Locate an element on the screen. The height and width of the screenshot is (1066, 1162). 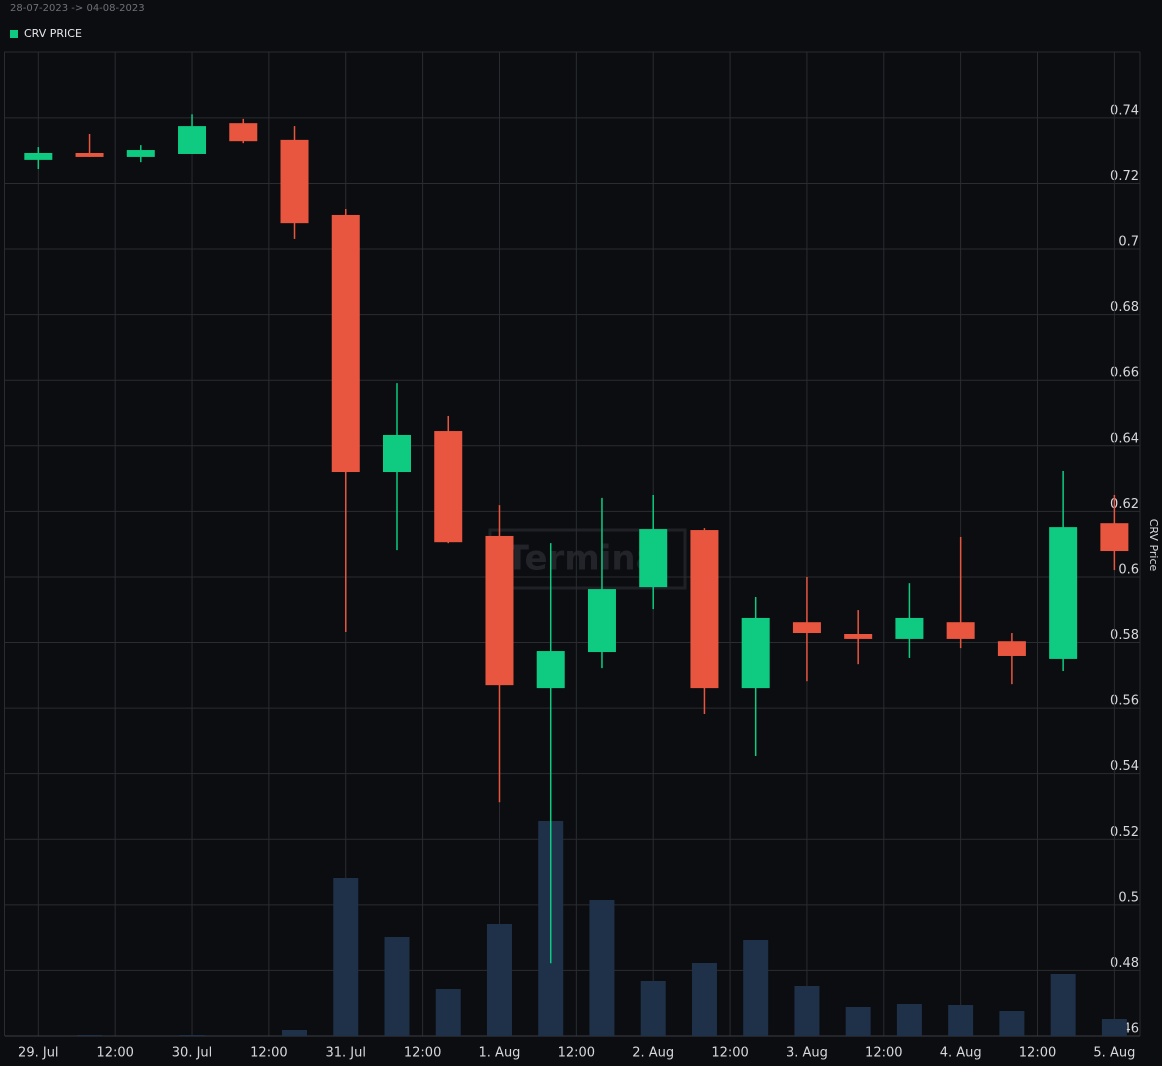
legend-label: CRV PRICE is located at coordinates (53, 33).